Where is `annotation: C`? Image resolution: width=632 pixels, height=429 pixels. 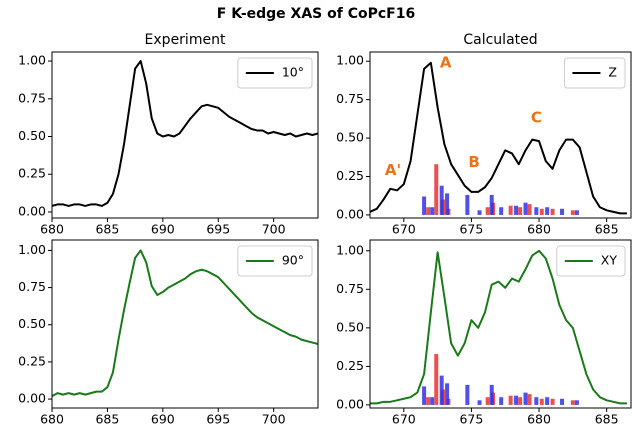 annotation: C is located at coordinates (536, 118).